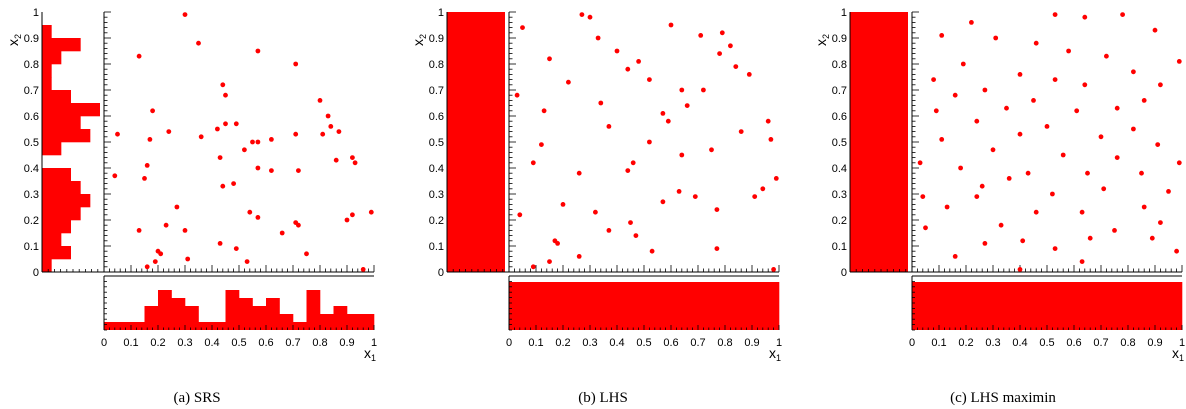 The image size is (1186, 409). What do you see at coordinates (589, 343) in the screenshot?
I see `x-tick-label: 0.3` at bounding box center [589, 343].